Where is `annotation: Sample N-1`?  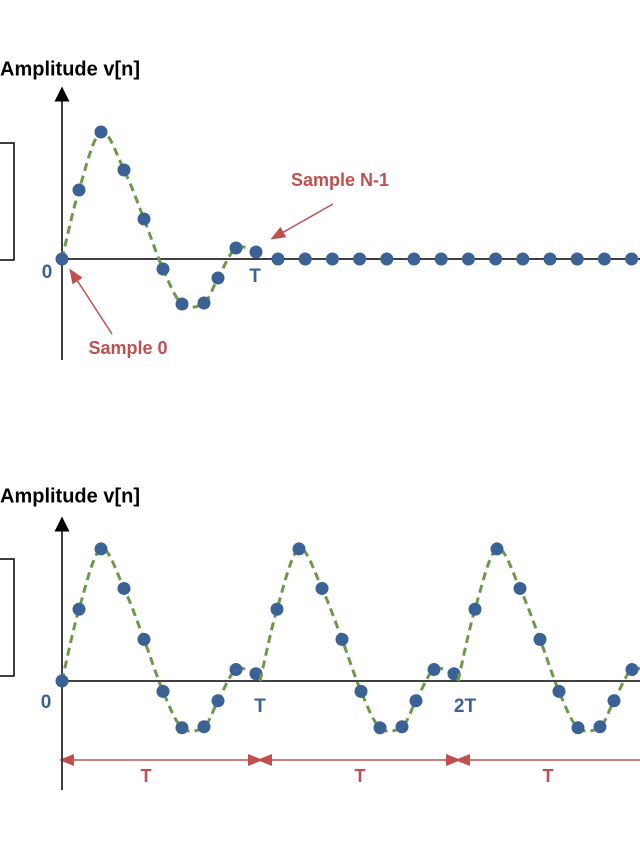
annotation: Sample N-1 is located at coordinates (340, 180).